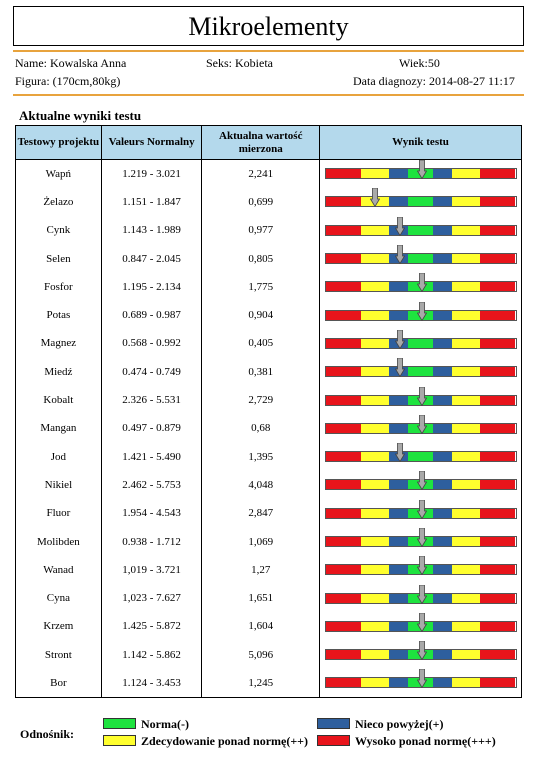  Describe the element at coordinates (268, 683) in the screenshot. I see `table-row: Bor 1.124 - 3.453 1,245` at that location.